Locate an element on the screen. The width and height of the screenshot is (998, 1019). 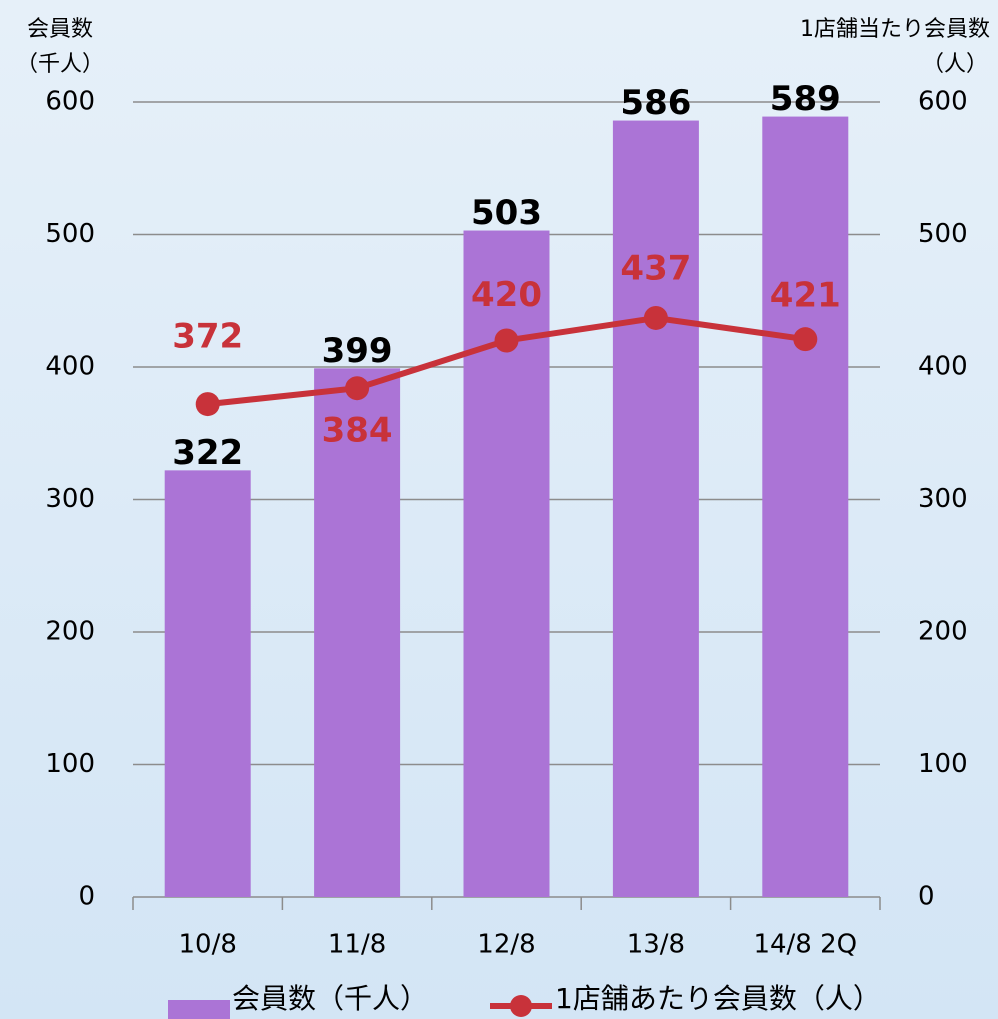
data-label: 384 is located at coordinates (357, 431).